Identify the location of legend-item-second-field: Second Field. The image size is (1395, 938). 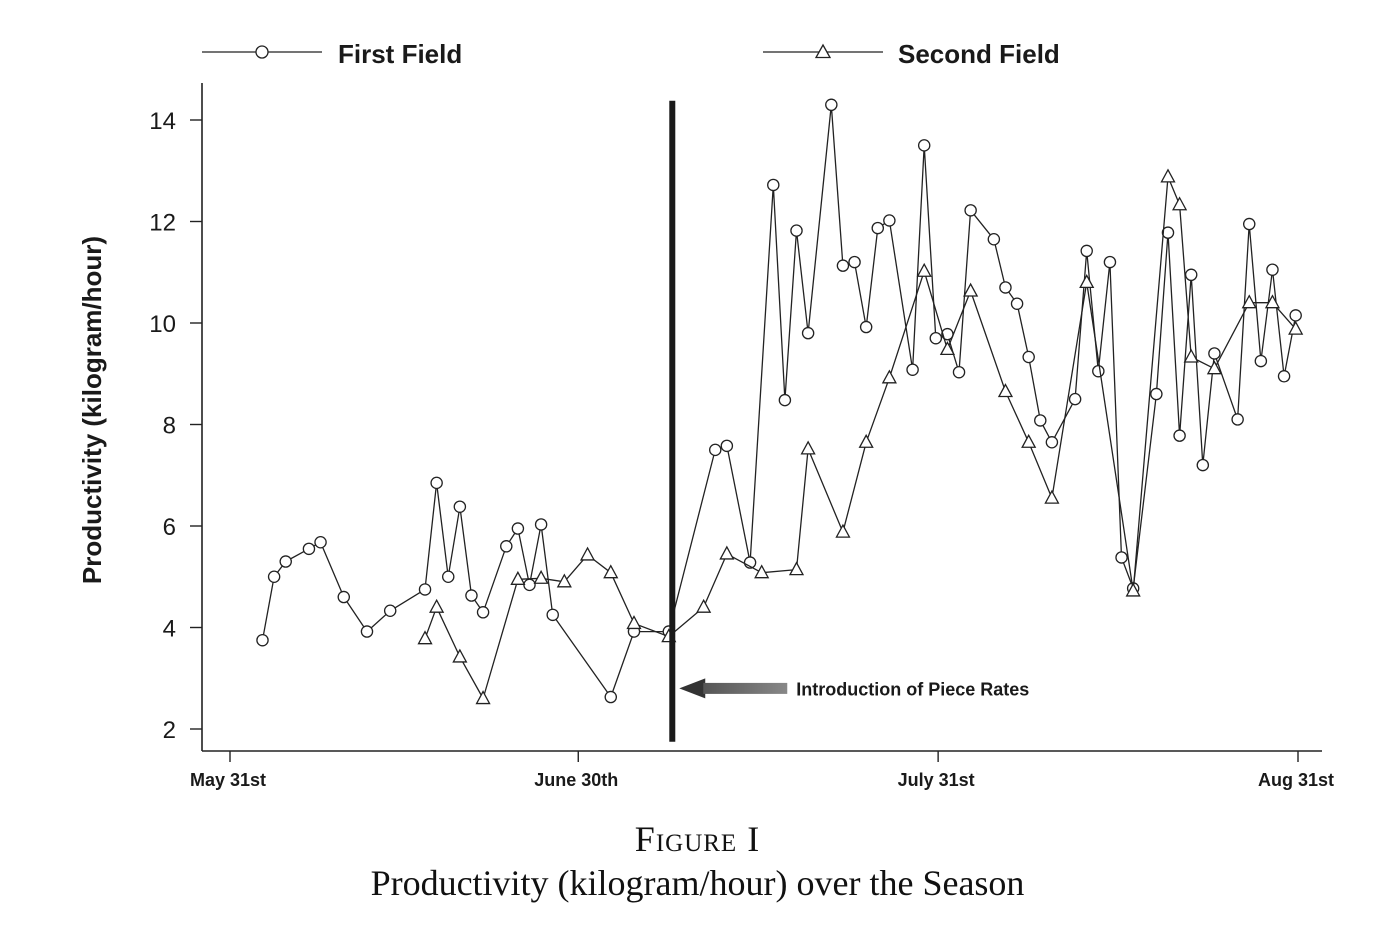
(911, 54).